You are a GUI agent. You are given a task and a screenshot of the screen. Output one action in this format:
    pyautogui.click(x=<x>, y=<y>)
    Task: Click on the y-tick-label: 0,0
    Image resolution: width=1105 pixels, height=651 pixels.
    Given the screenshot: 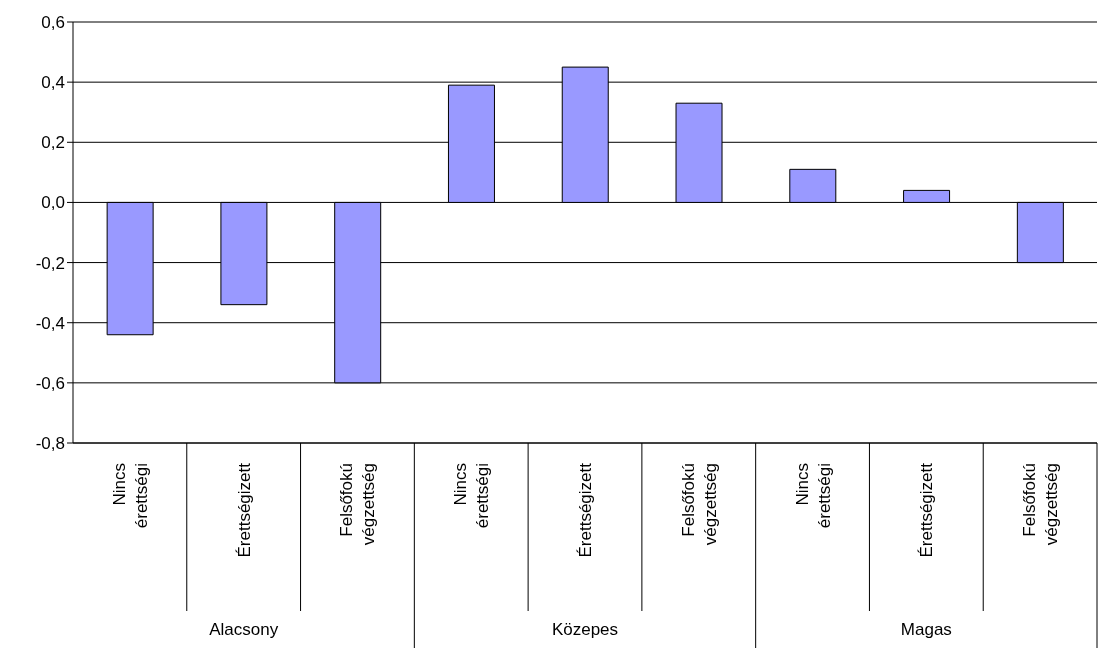 What is the action you would take?
    pyautogui.click(x=53, y=203)
    